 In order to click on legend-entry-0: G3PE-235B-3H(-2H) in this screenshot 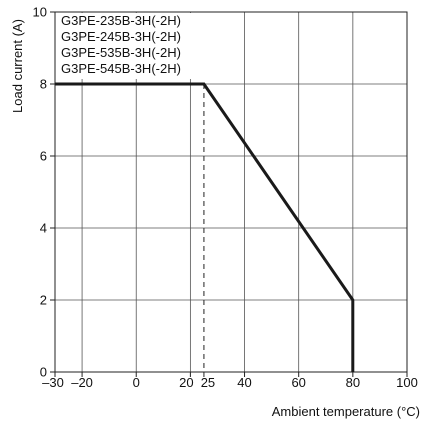, I will do `click(121, 20)`.